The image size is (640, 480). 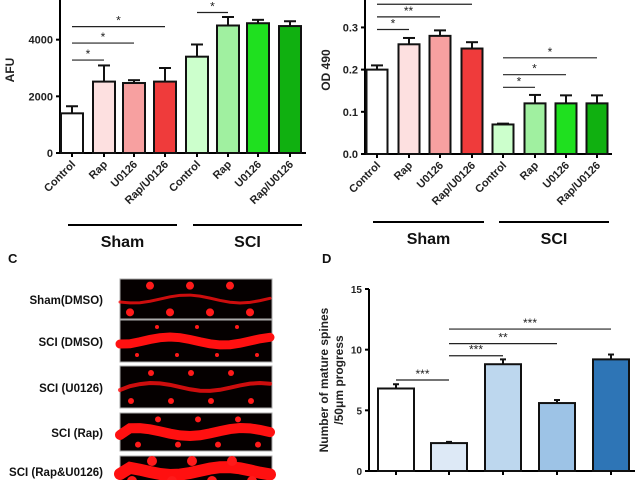 What do you see at coordinates (350, 28) in the screenshot?
I see `y-tick-label: 0.3` at bounding box center [350, 28].